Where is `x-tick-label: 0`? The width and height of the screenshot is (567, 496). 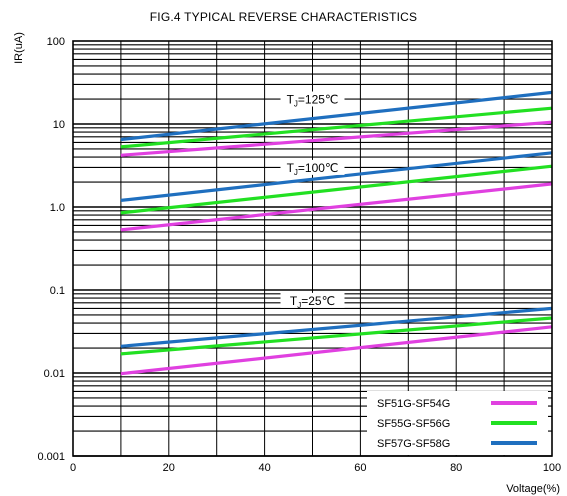
x-tick-label: 0 is located at coordinates (73, 468).